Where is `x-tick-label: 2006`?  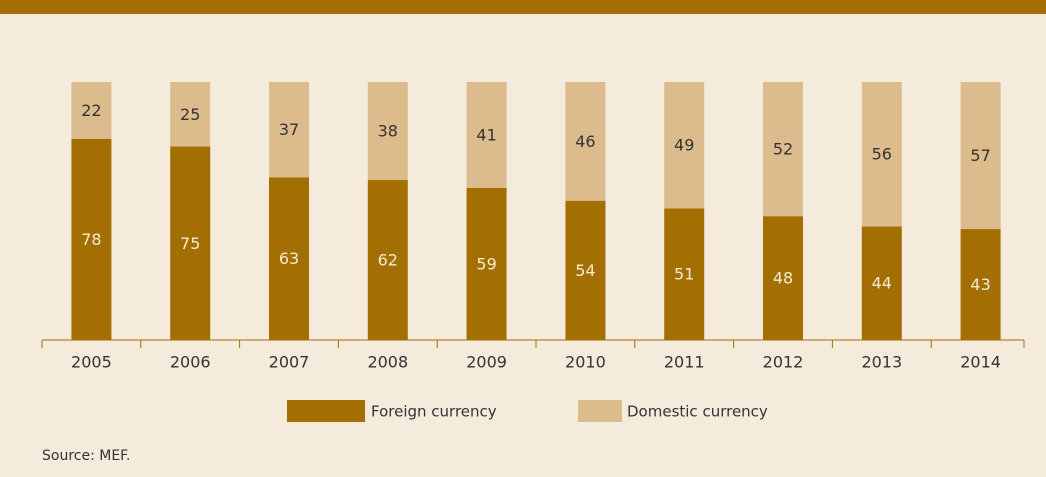 x-tick-label: 2006 is located at coordinates (190, 362).